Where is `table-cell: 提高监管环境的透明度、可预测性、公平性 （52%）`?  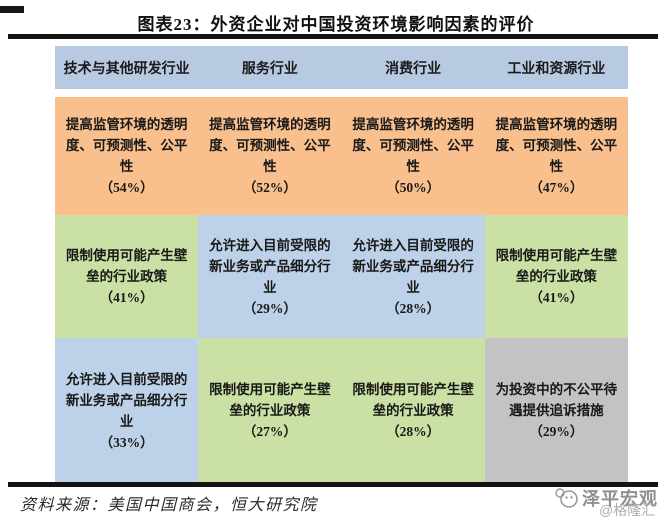 table-cell: 提高监管环境的透明度、可预测性、公平性 （52%） is located at coordinates (270, 156).